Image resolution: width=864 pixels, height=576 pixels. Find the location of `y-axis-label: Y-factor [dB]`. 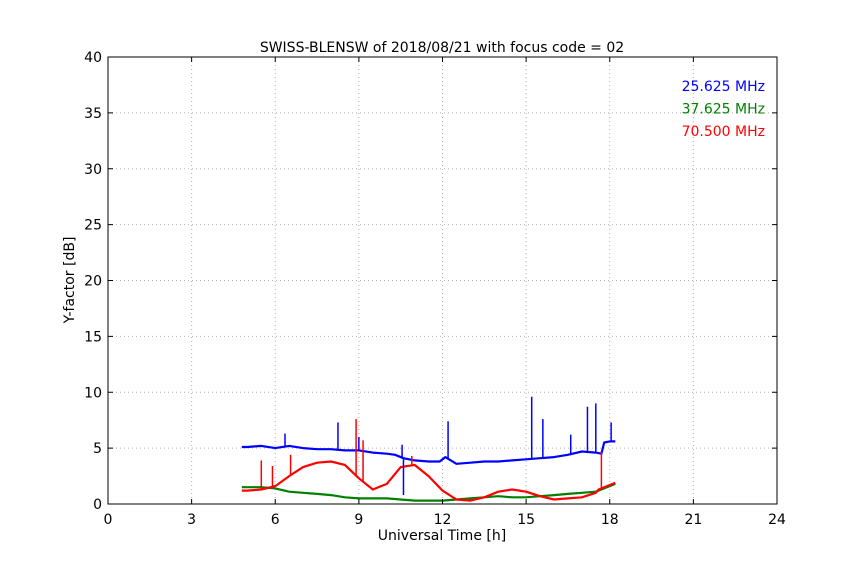

y-axis-label: Y-factor [dB] is located at coordinates (70, 281).